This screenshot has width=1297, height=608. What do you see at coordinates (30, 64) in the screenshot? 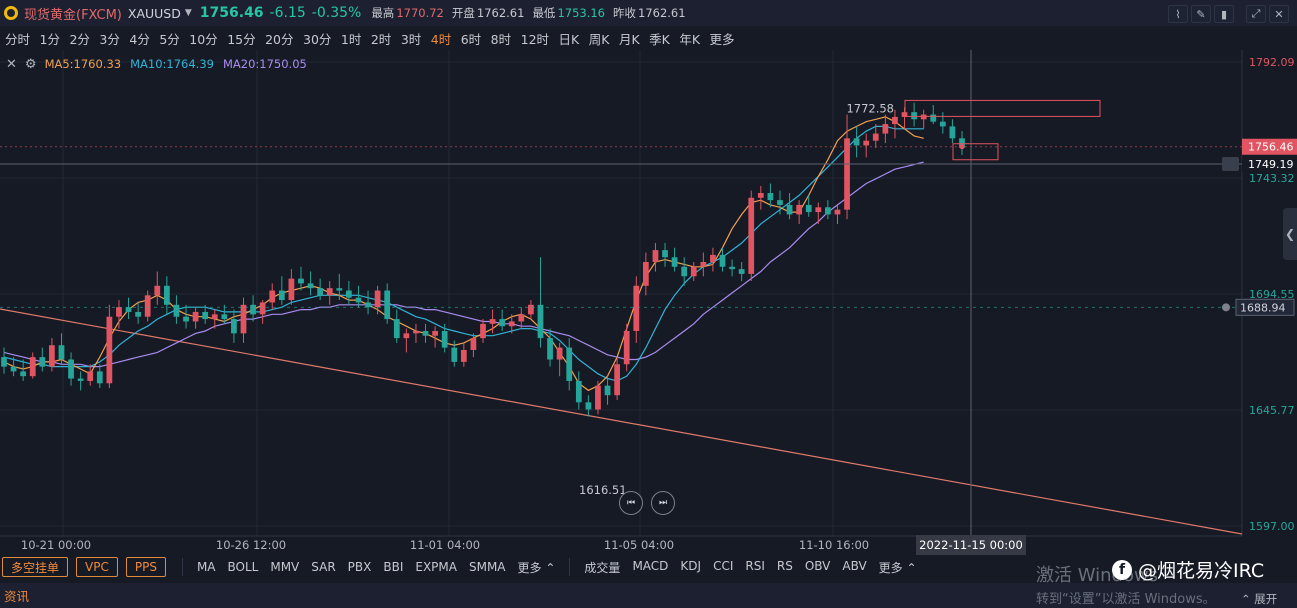
I see `settings-icon: ⚙` at bounding box center [30, 64].